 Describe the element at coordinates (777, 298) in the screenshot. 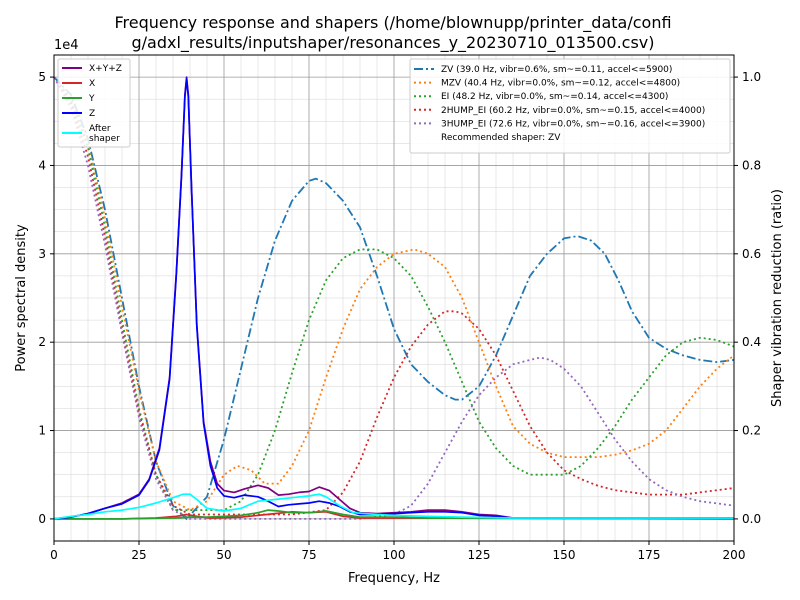

I see `y2-axis-label: Shaper vibration reduction (ratio)` at that location.